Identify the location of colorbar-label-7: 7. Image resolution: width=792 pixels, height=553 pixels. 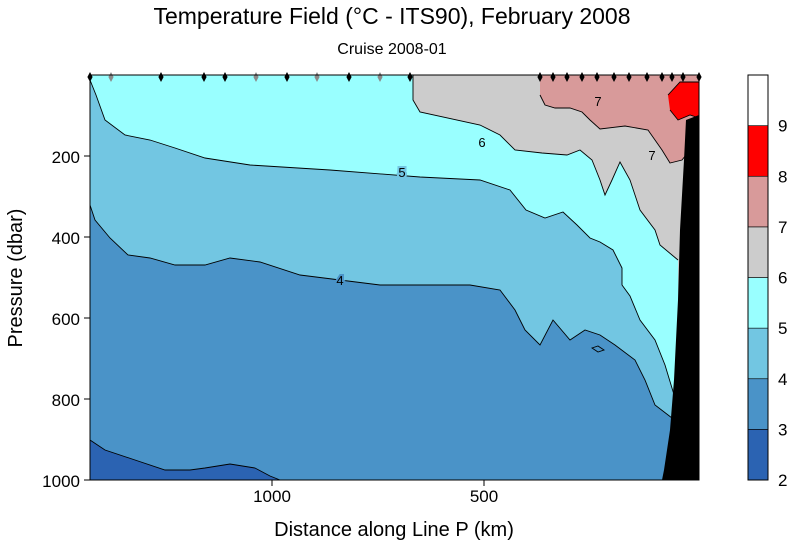
(782, 227).